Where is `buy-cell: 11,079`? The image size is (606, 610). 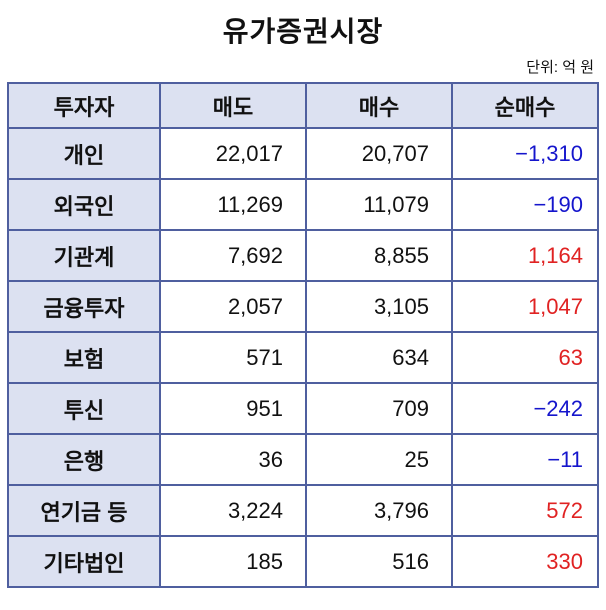
buy-cell: 11,079 is located at coordinates (379, 204).